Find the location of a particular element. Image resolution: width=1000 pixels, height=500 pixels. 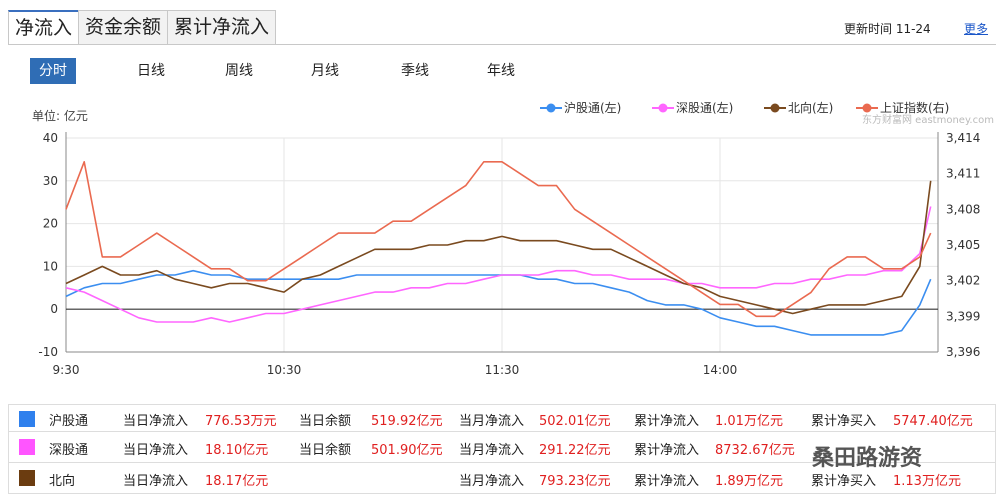

x-tick-label: 14:00 is located at coordinates (720, 370).